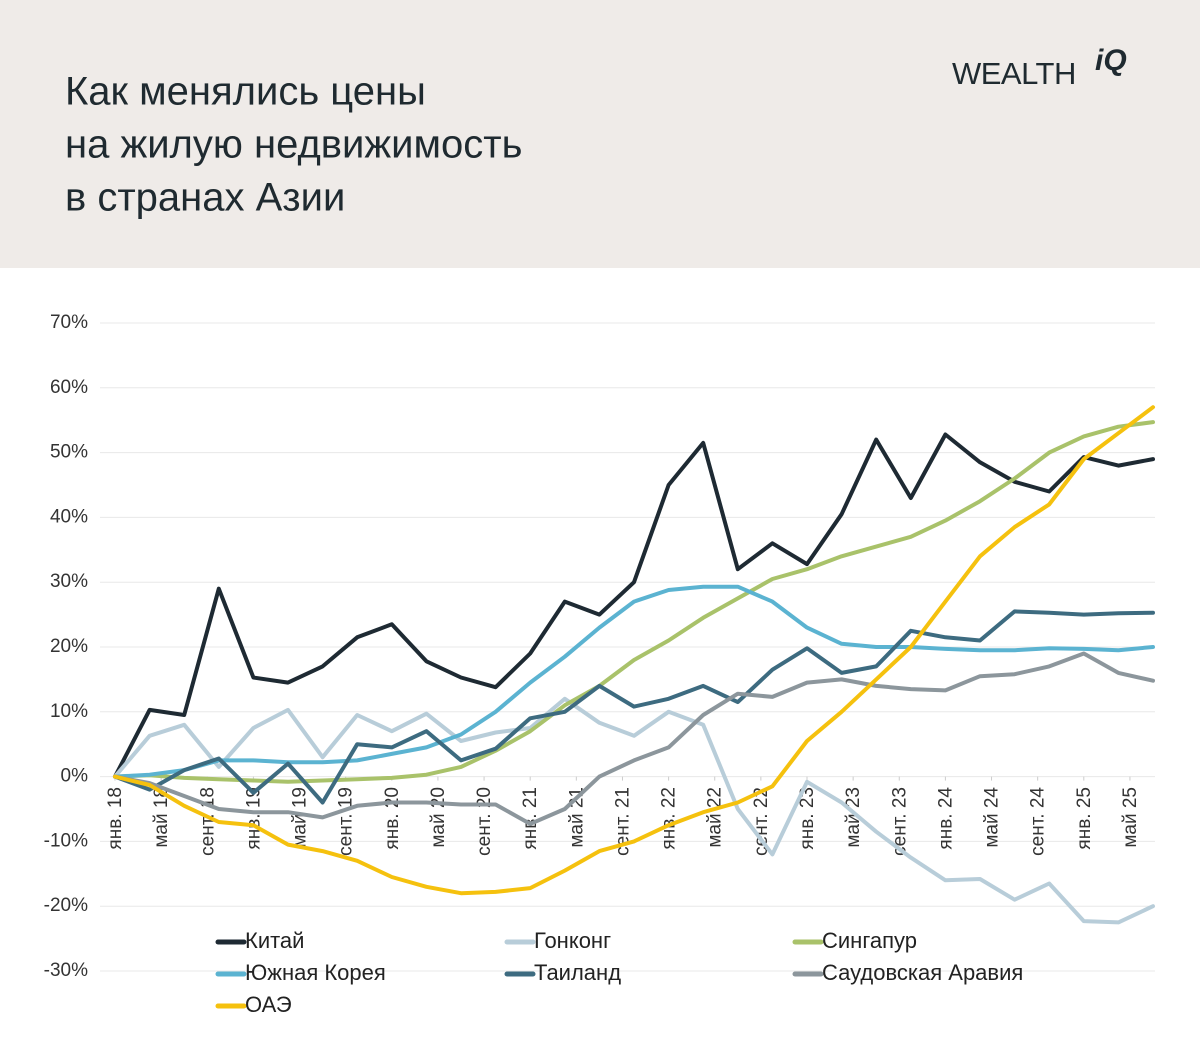  What do you see at coordinates (577, 972) in the screenshot?
I see `legend-label: Таиланд` at bounding box center [577, 972].